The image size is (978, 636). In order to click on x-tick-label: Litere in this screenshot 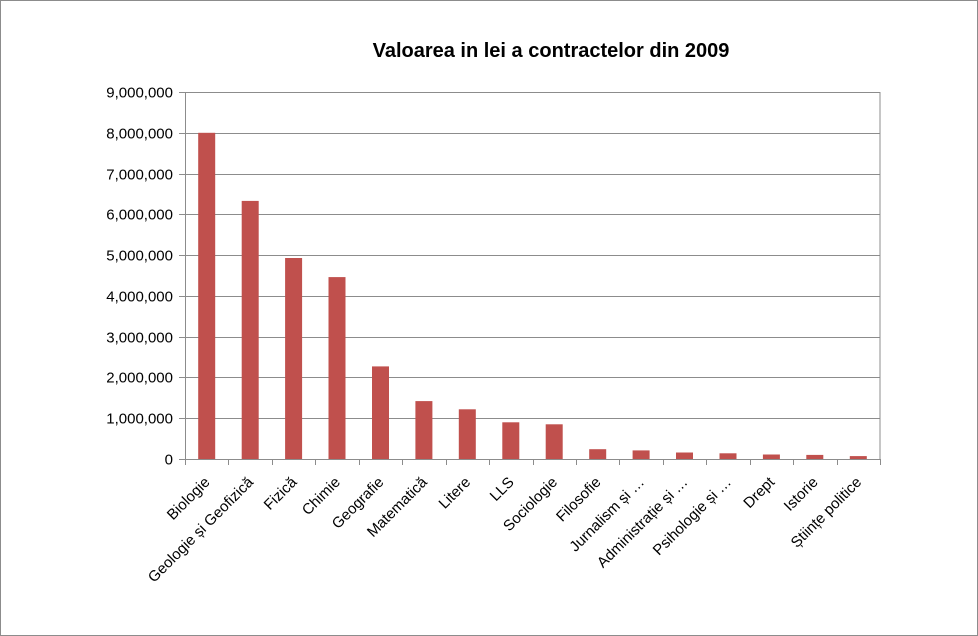, I will do `click(455, 493)`.